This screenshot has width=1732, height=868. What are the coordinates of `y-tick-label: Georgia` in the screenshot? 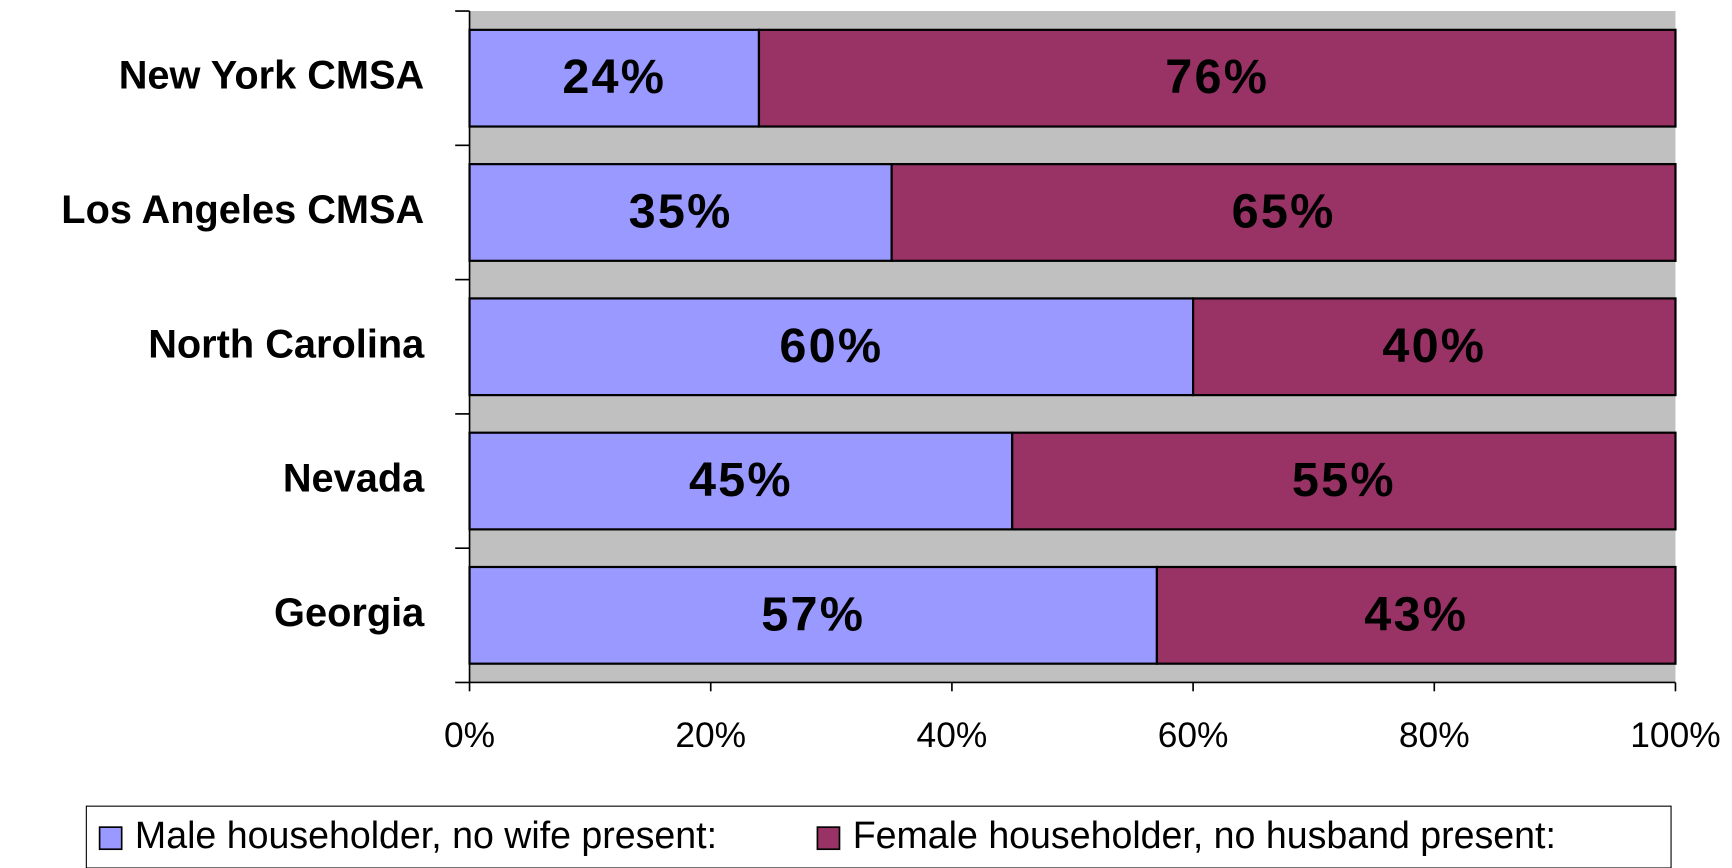 It's located at (349, 613).